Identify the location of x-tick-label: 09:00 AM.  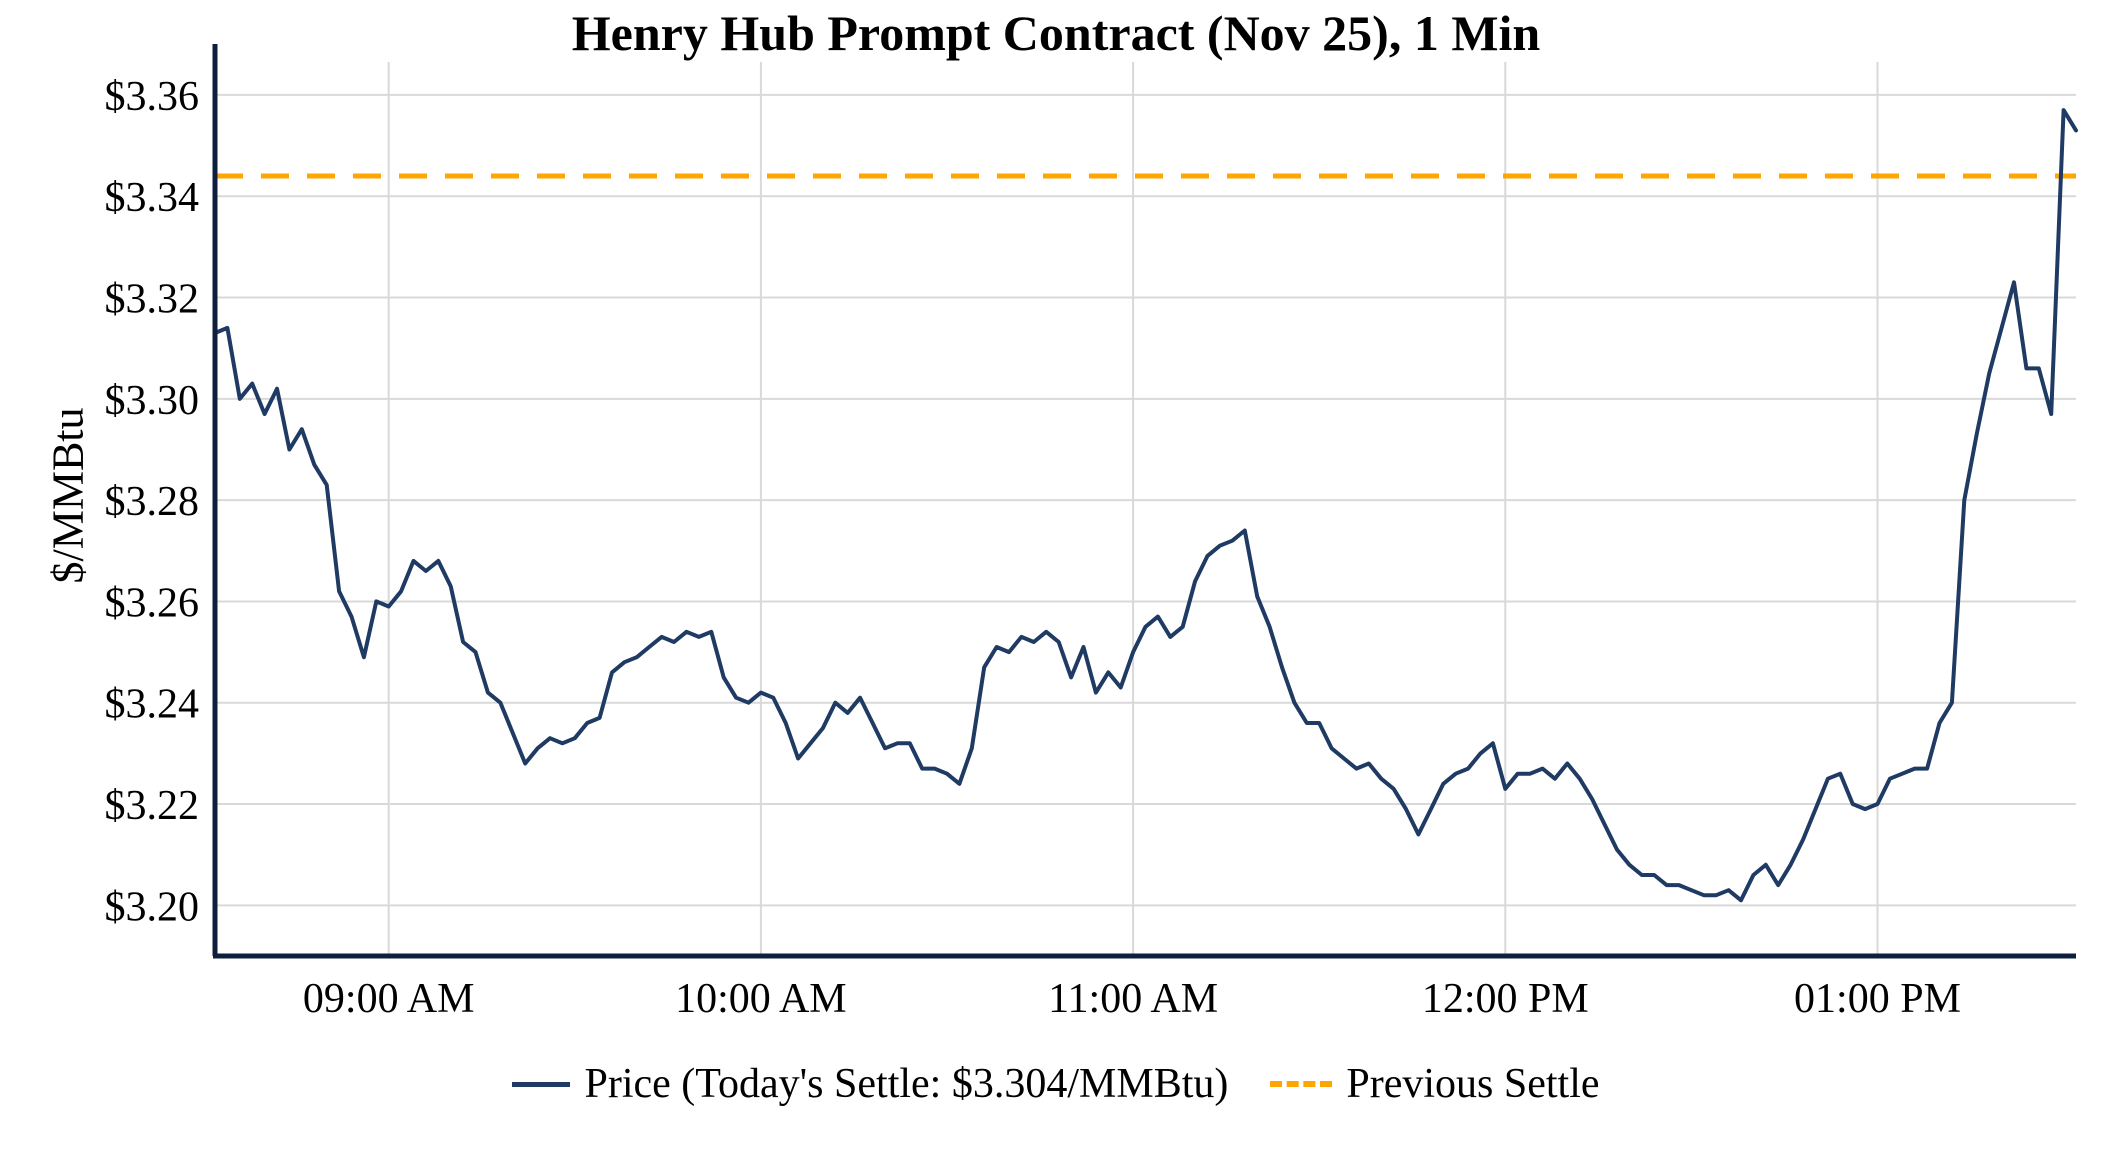
(389, 999).